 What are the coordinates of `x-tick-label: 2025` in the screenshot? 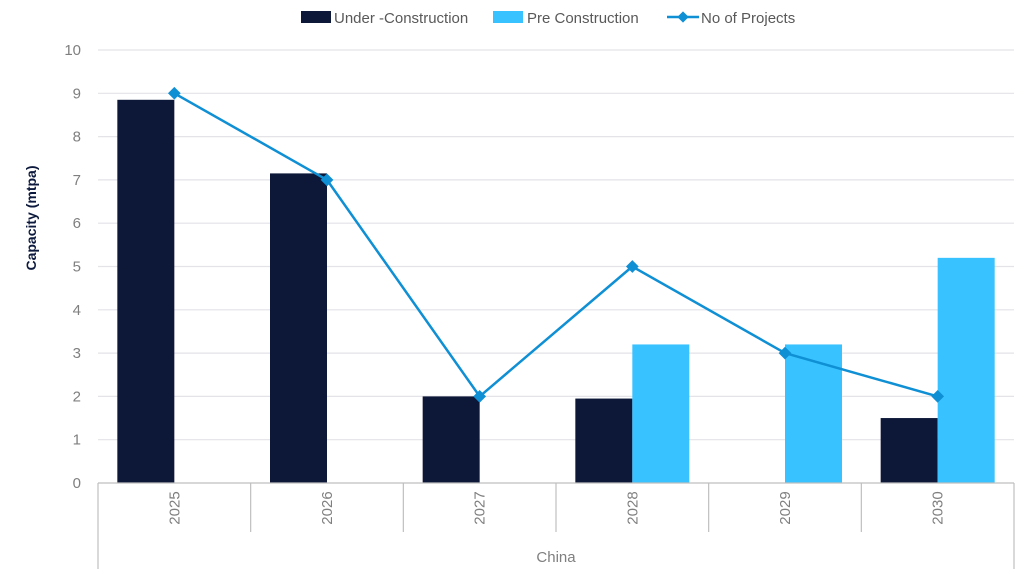 It's located at (174, 507).